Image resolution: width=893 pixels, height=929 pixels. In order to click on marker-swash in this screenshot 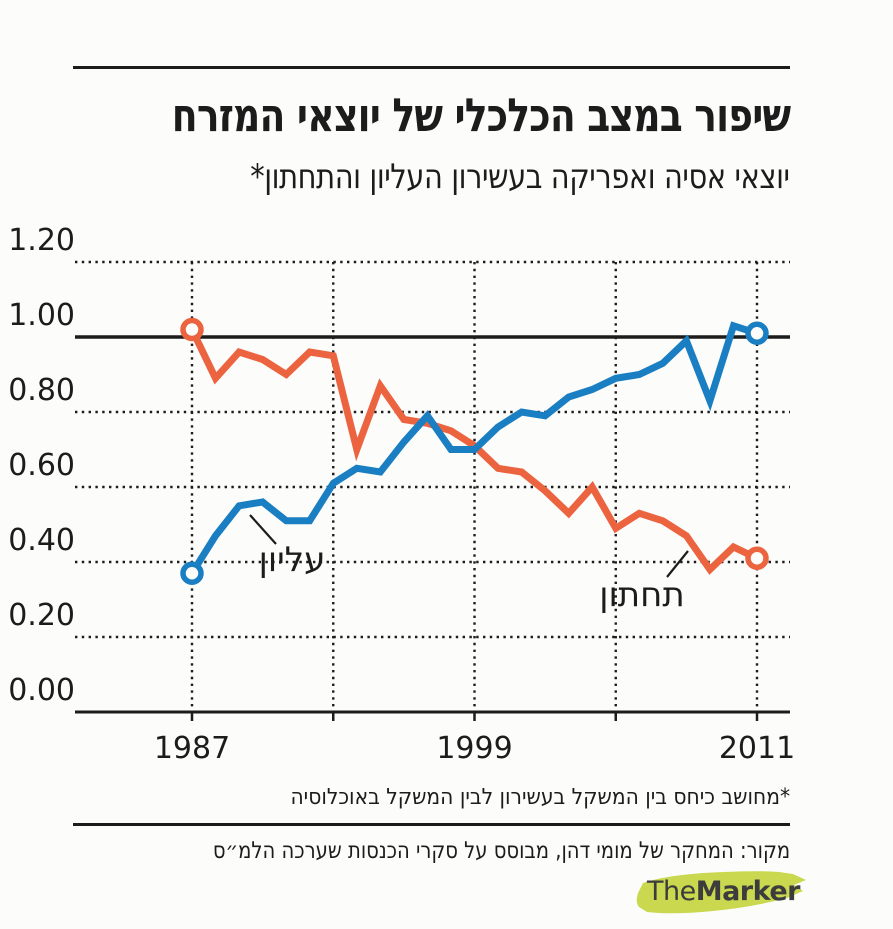, I will do `click(721, 892)`.